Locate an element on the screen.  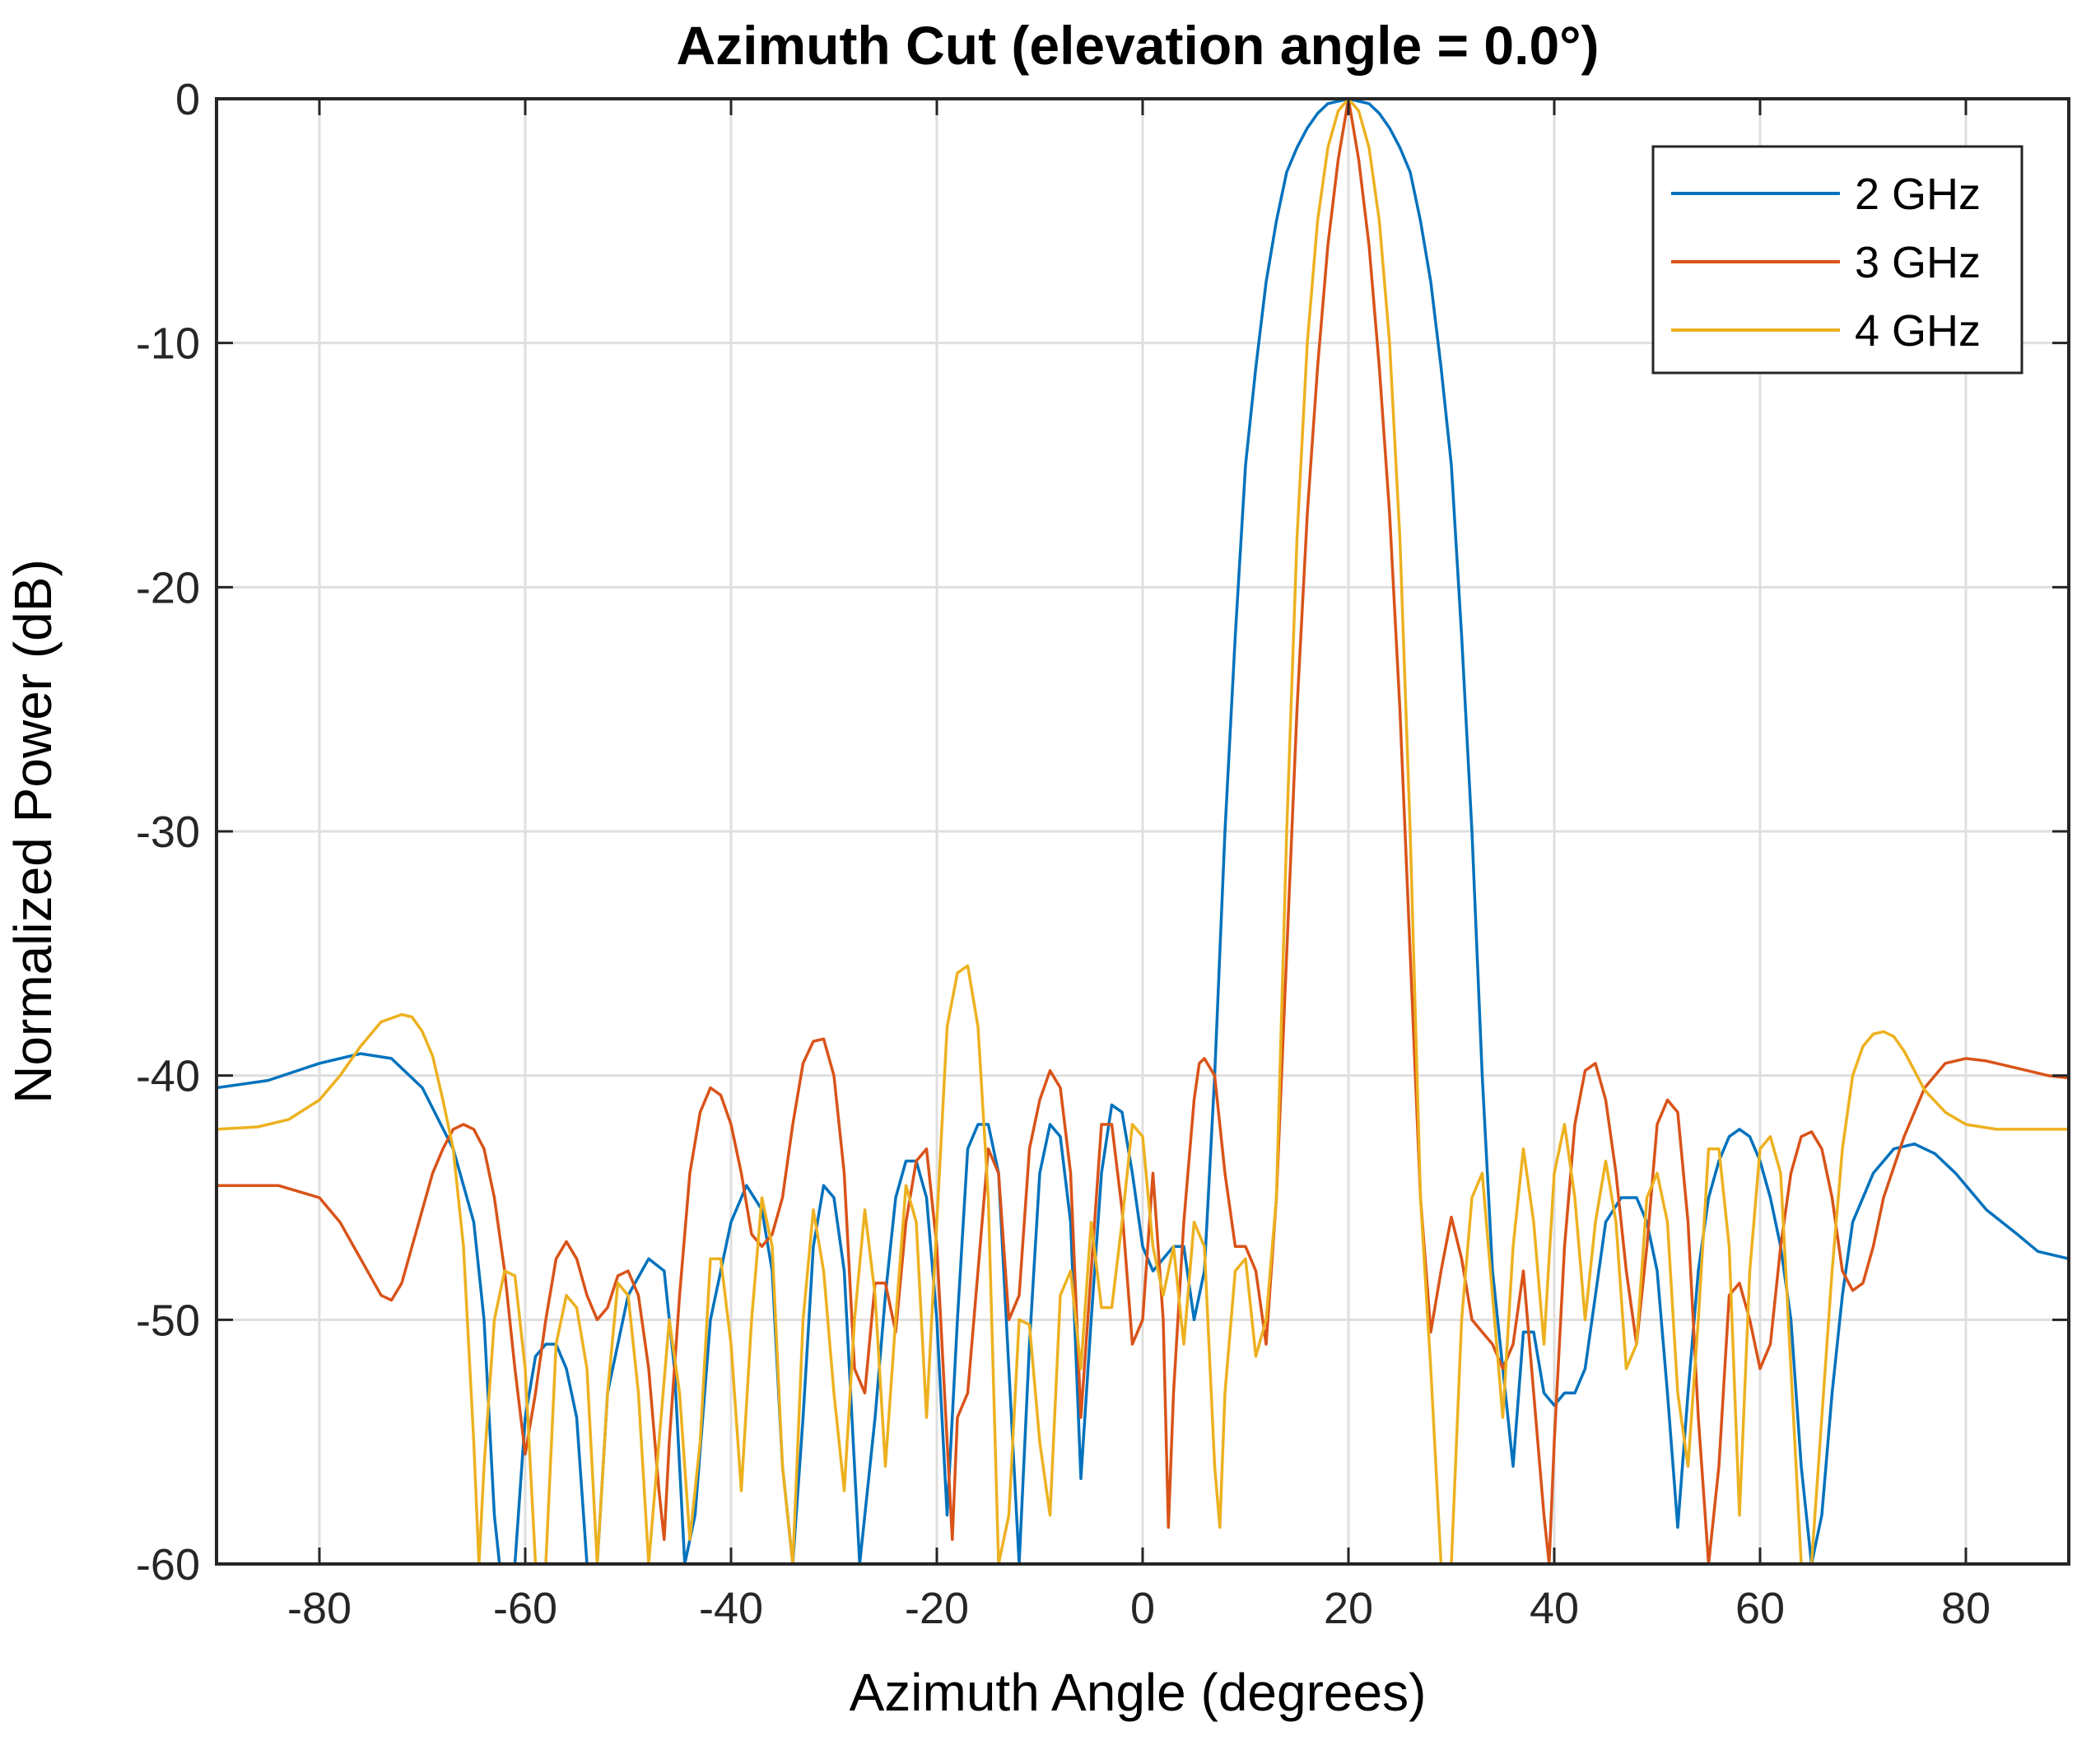
x-tick-label: 80 is located at coordinates (1966, 1608).